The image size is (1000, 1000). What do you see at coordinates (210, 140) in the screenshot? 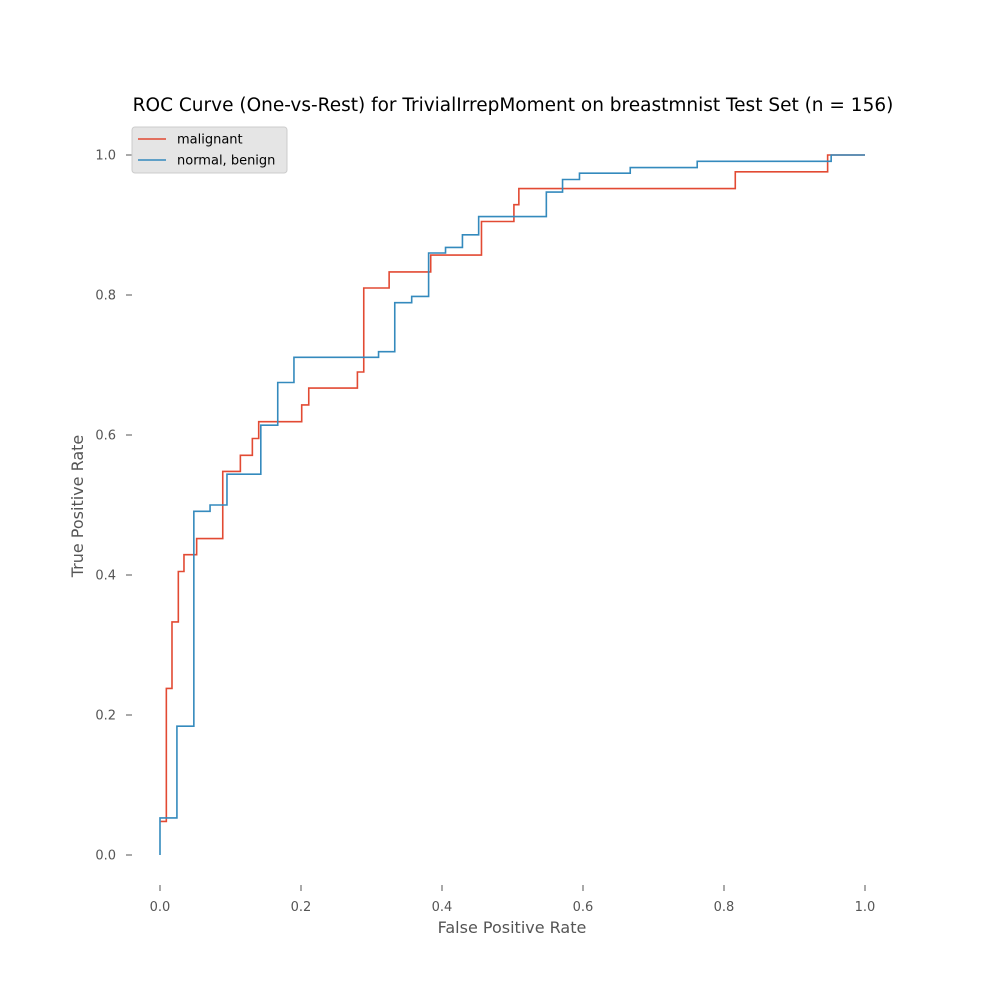
I see `legend-label: malignant` at bounding box center [210, 140].